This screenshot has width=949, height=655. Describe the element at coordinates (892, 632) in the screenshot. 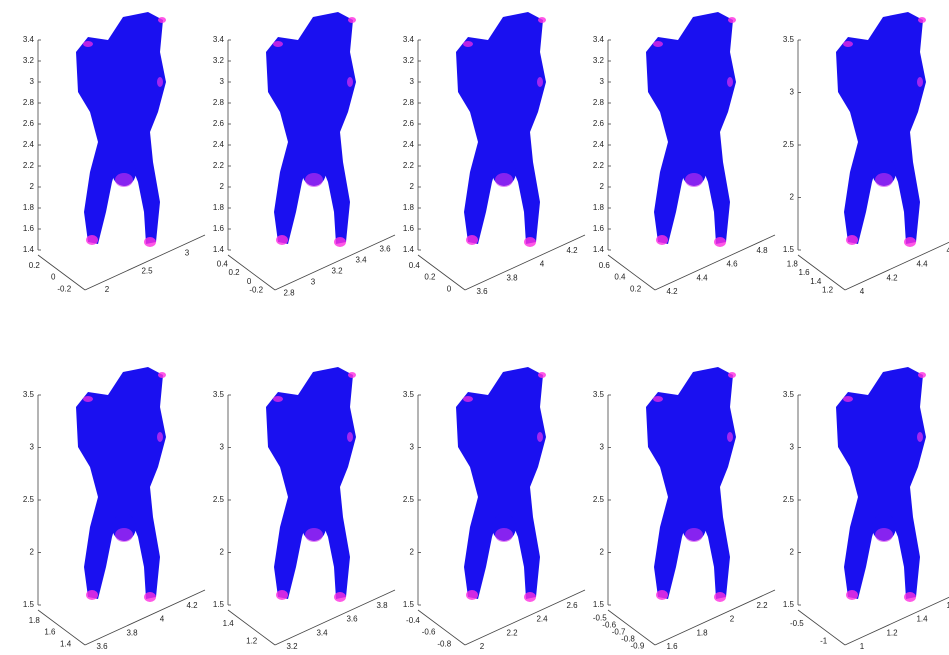

I see `x-tick-label: 1.2` at that location.